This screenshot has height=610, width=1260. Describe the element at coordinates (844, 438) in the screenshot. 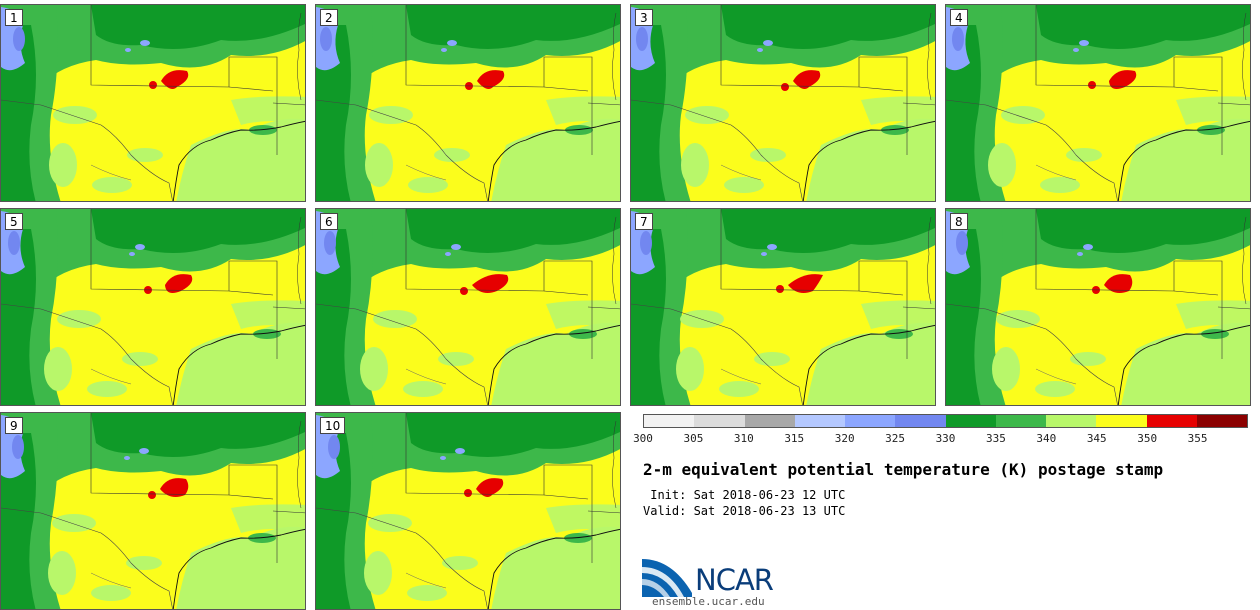

I see `colorbar-tick-label: 320` at that location.